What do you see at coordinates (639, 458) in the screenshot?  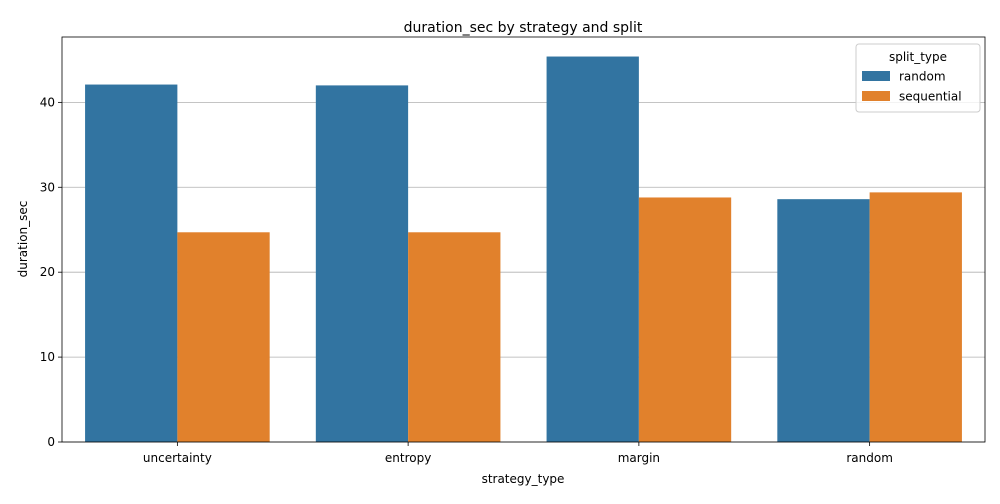 I see `x-tick-label: margin` at bounding box center [639, 458].